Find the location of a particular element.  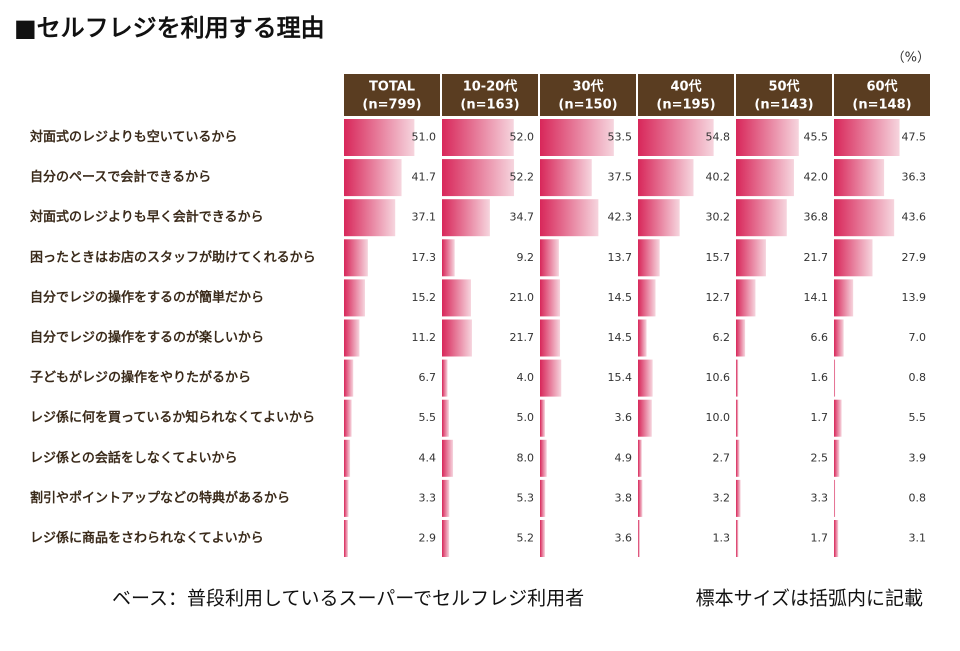

value-label: 0.8 is located at coordinates (918, 497).